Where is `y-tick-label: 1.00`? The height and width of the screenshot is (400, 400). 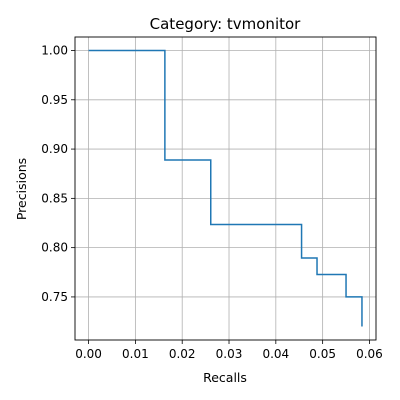
y-tick-label: 1.00 is located at coordinates (54, 51).